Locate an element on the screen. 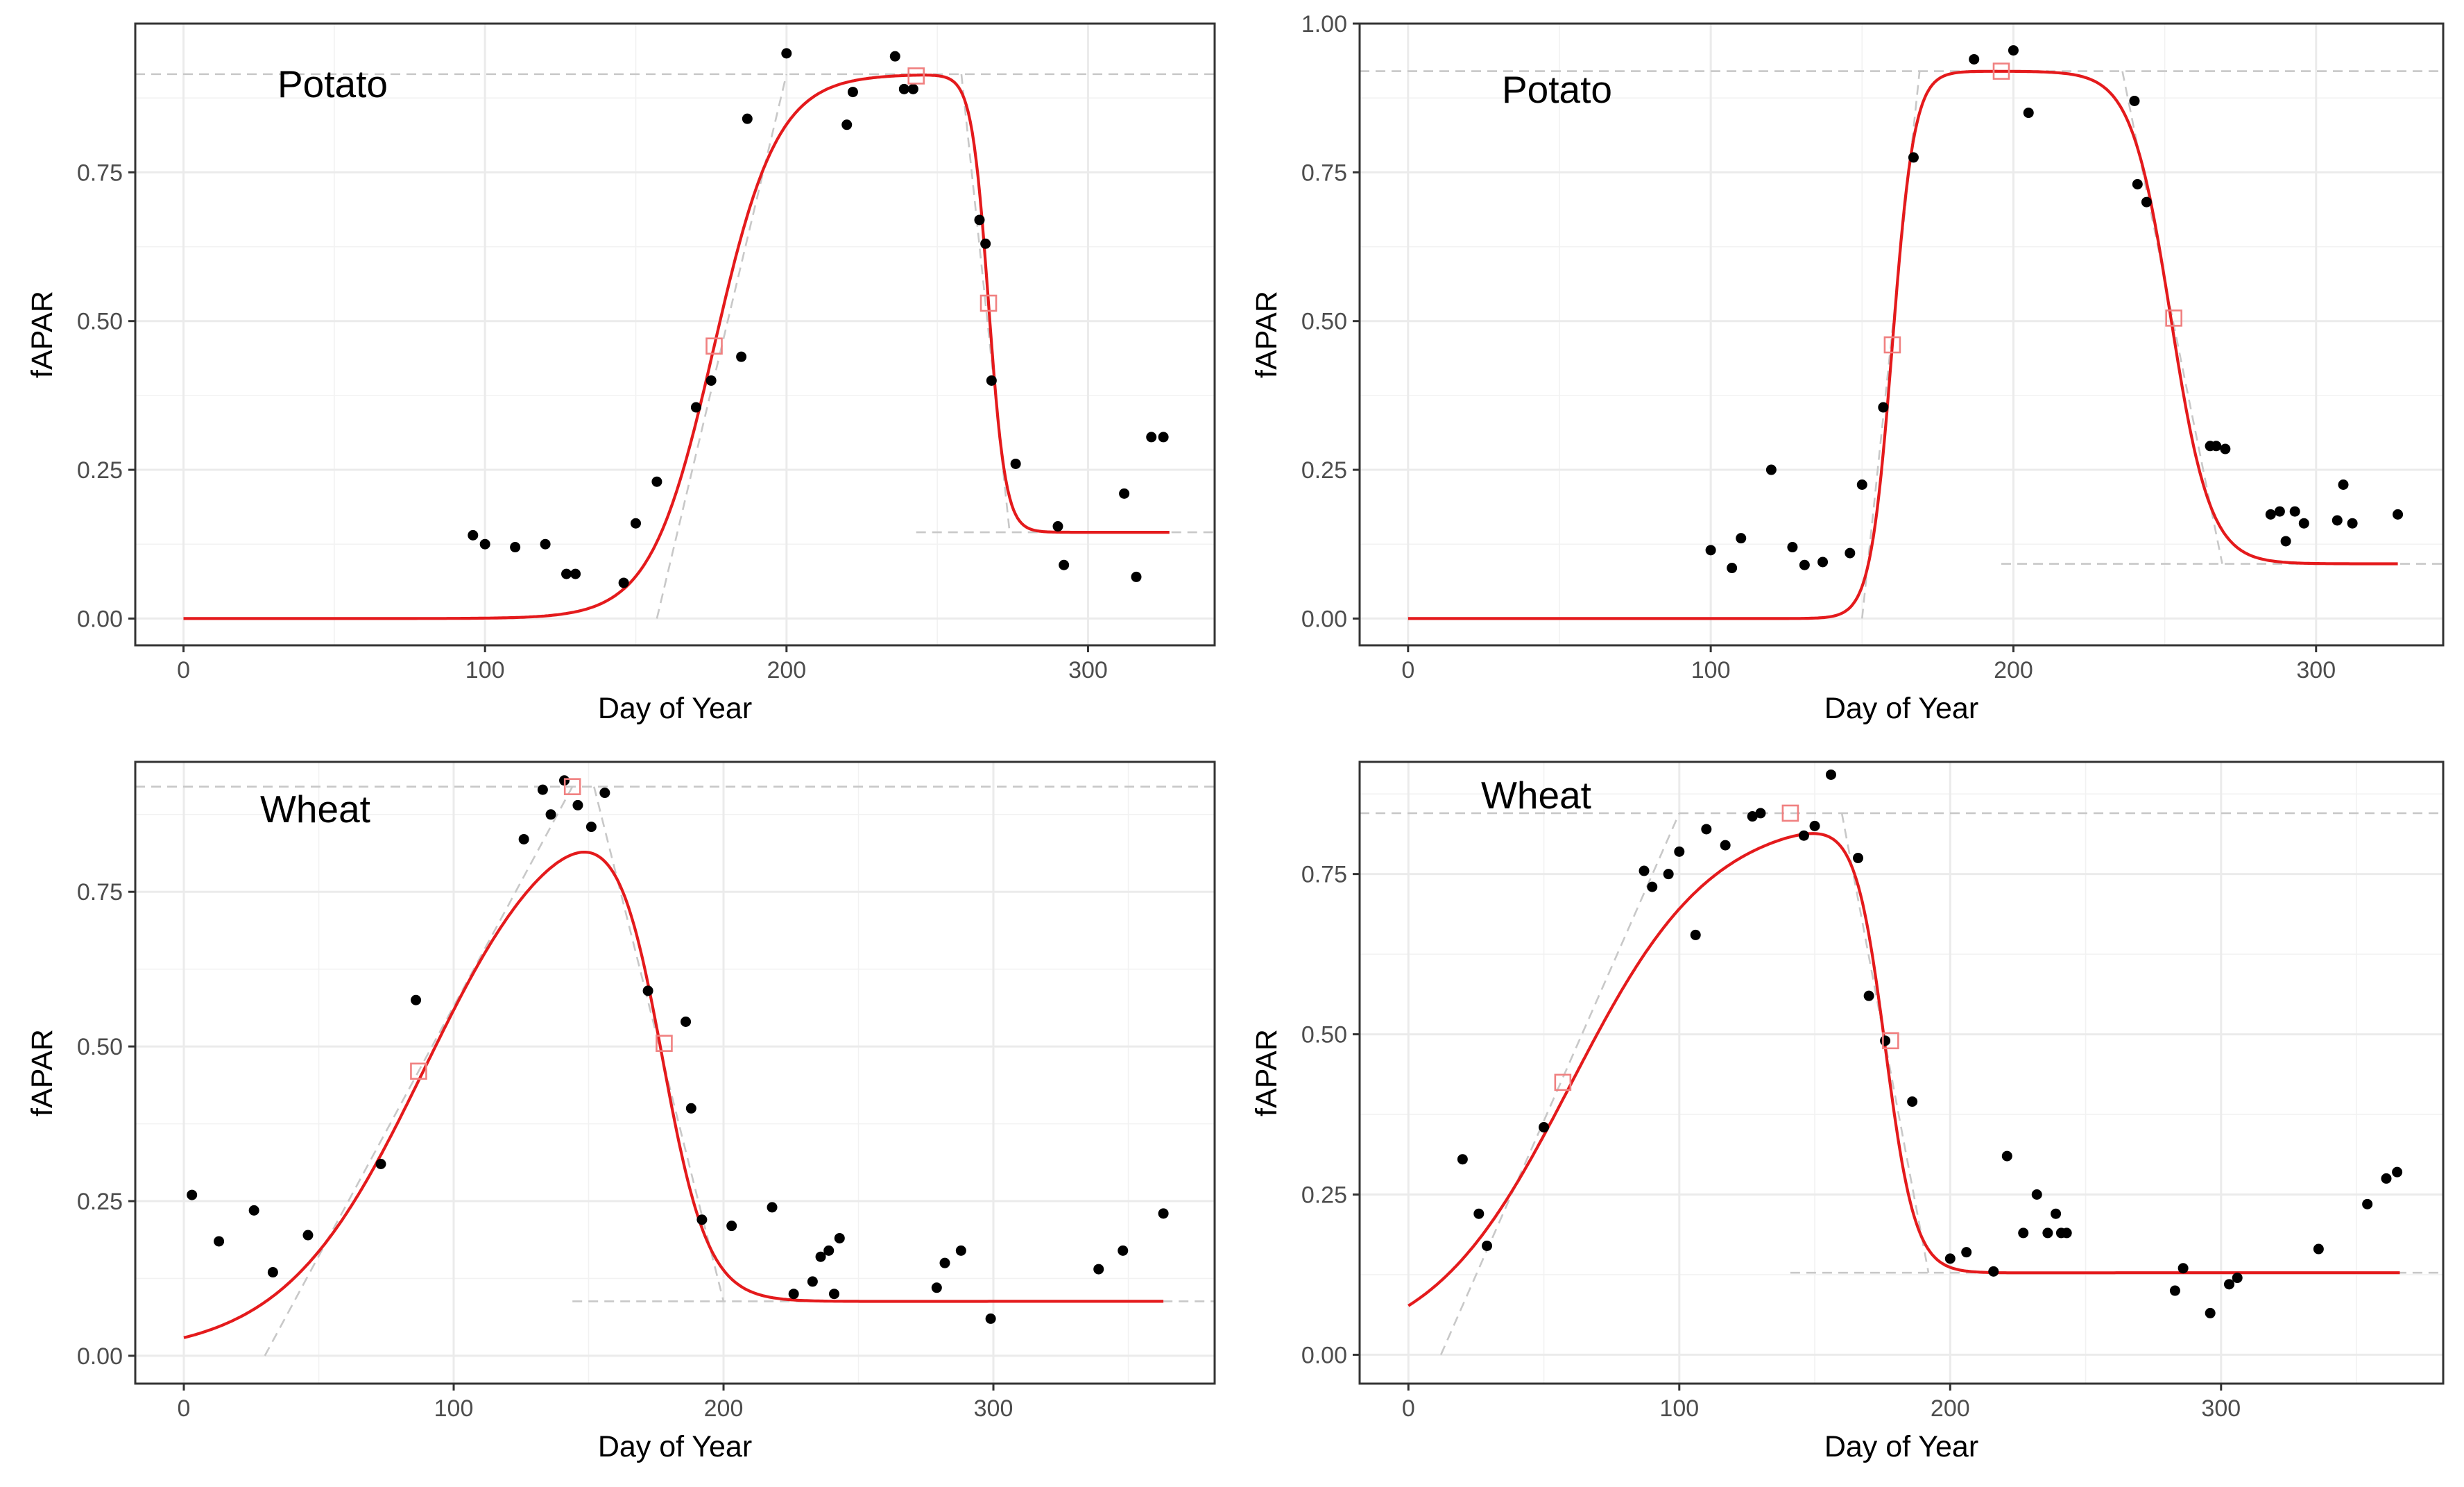 The height and width of the screenshot is (1487, 2464). x-tick-label: 100 is located at coordinates (454, 1408).